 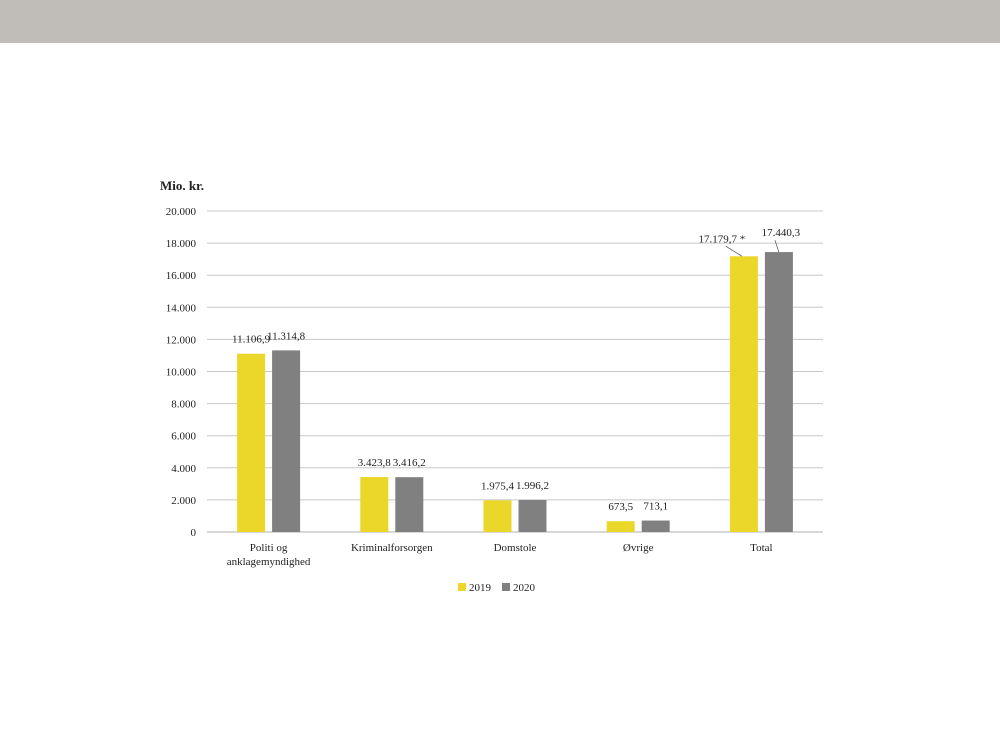 What do you see at coordinates (462, 587) in the screenshot?
I see `legend-swatch-2019` at bounding box center [462, 587].